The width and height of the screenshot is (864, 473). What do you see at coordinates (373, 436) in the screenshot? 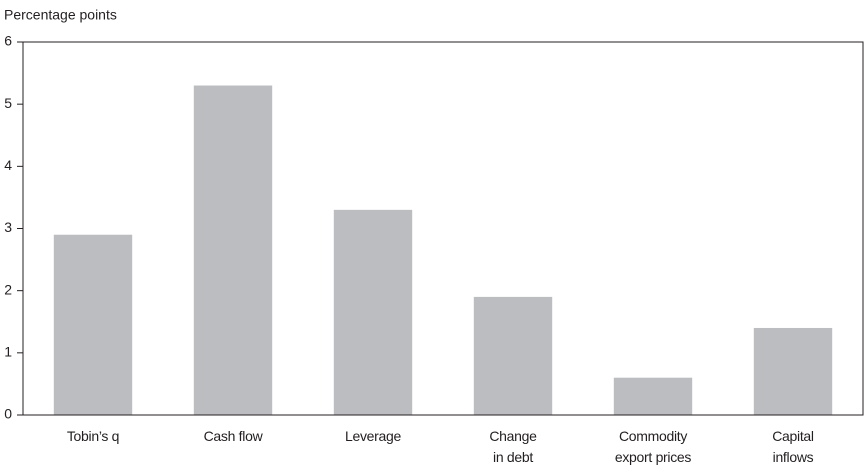
I see `x-tick-label: Leverage` at bounding box center [373, 436].